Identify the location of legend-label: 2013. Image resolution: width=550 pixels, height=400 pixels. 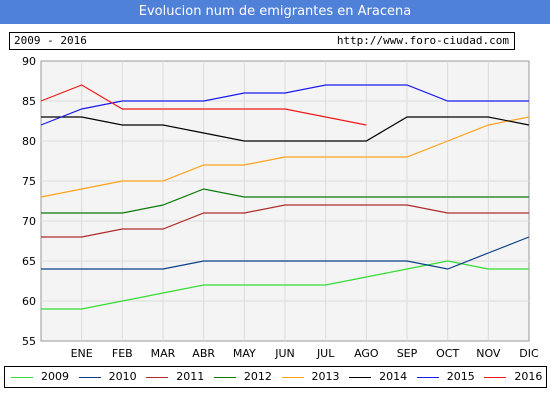
(325, 376).